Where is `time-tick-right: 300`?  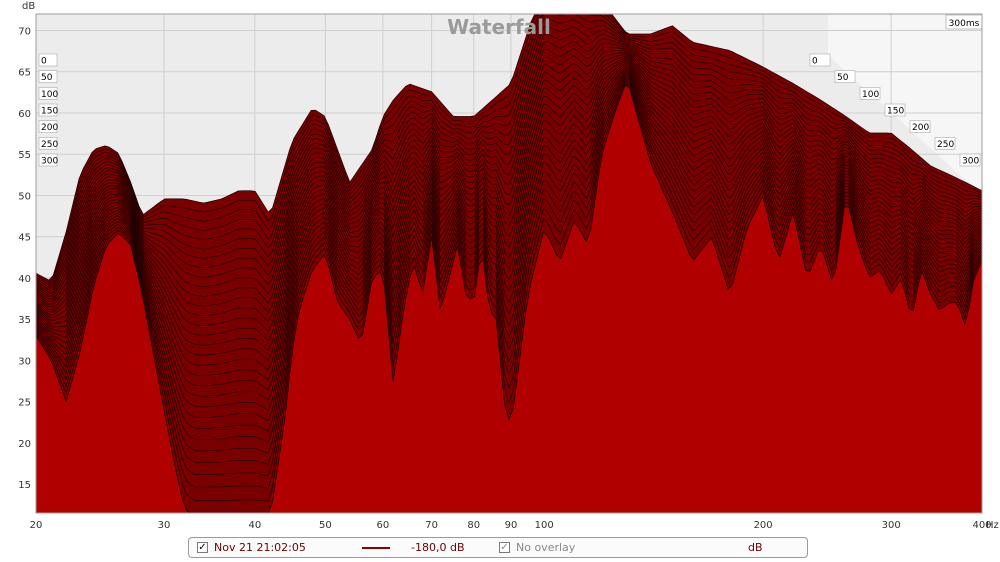 time-tick-right: 300 is located at coordinates (970, 160).